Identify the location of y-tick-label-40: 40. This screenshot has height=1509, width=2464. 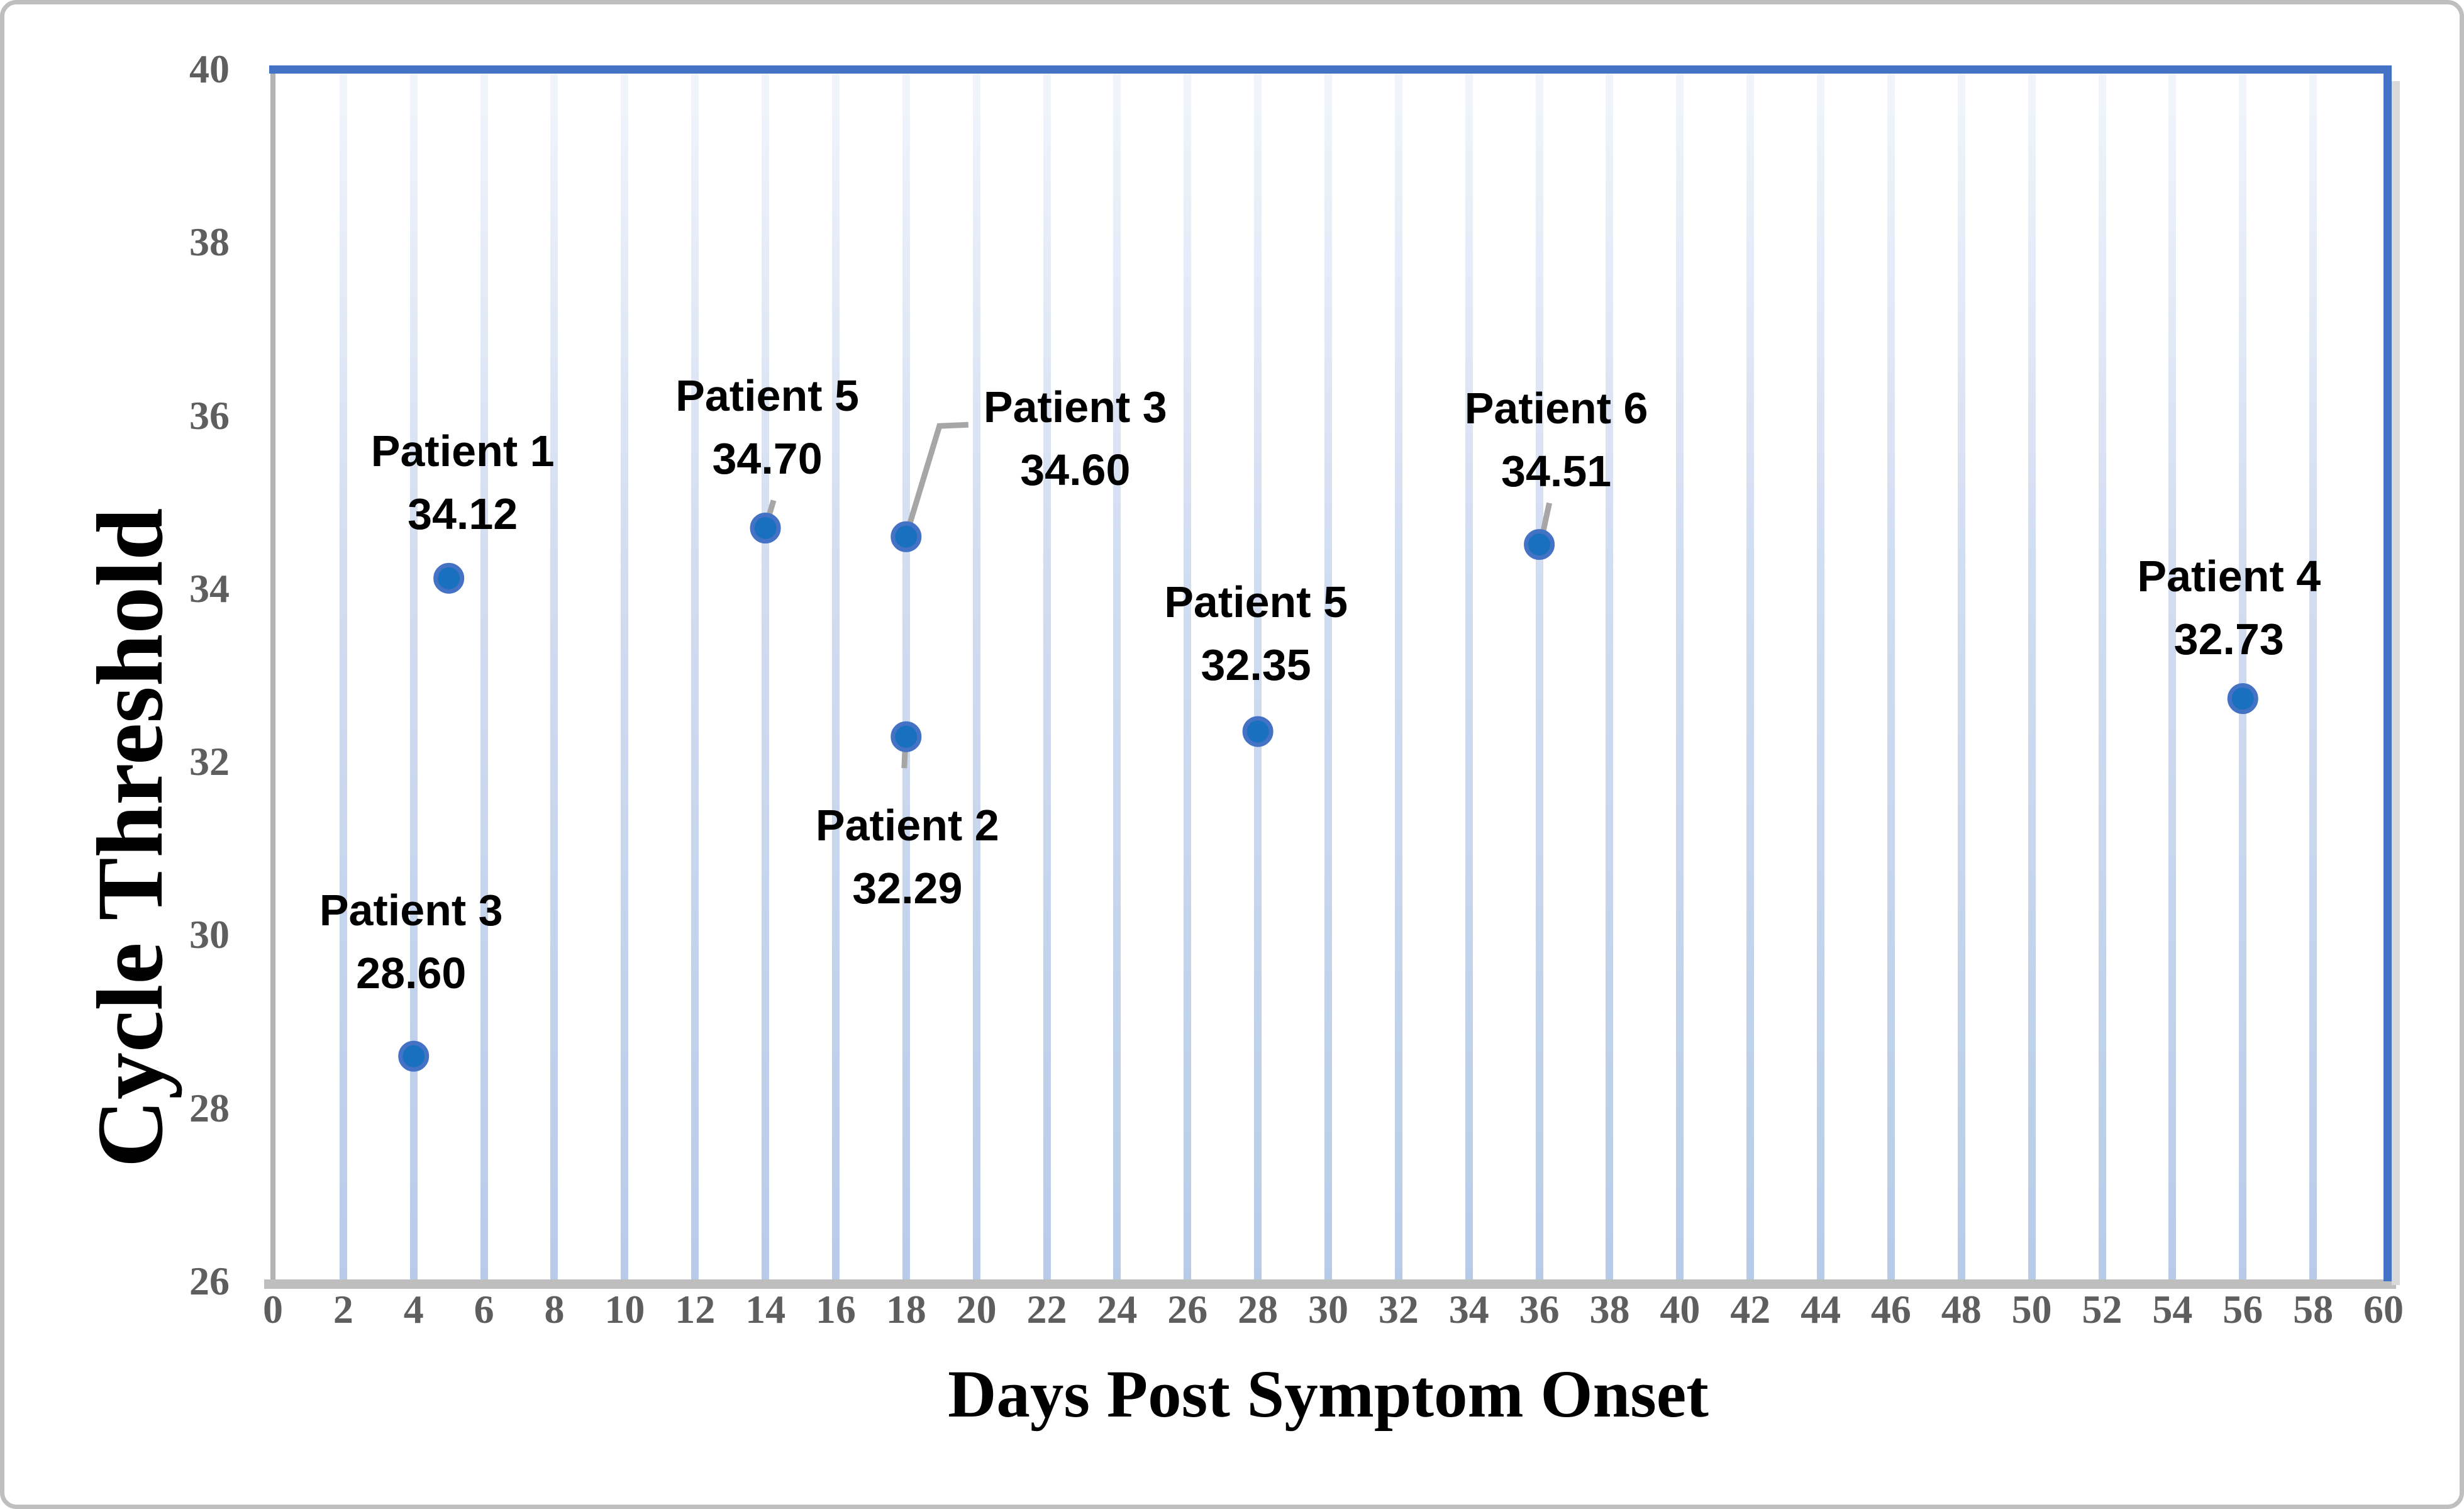
(209, 69).